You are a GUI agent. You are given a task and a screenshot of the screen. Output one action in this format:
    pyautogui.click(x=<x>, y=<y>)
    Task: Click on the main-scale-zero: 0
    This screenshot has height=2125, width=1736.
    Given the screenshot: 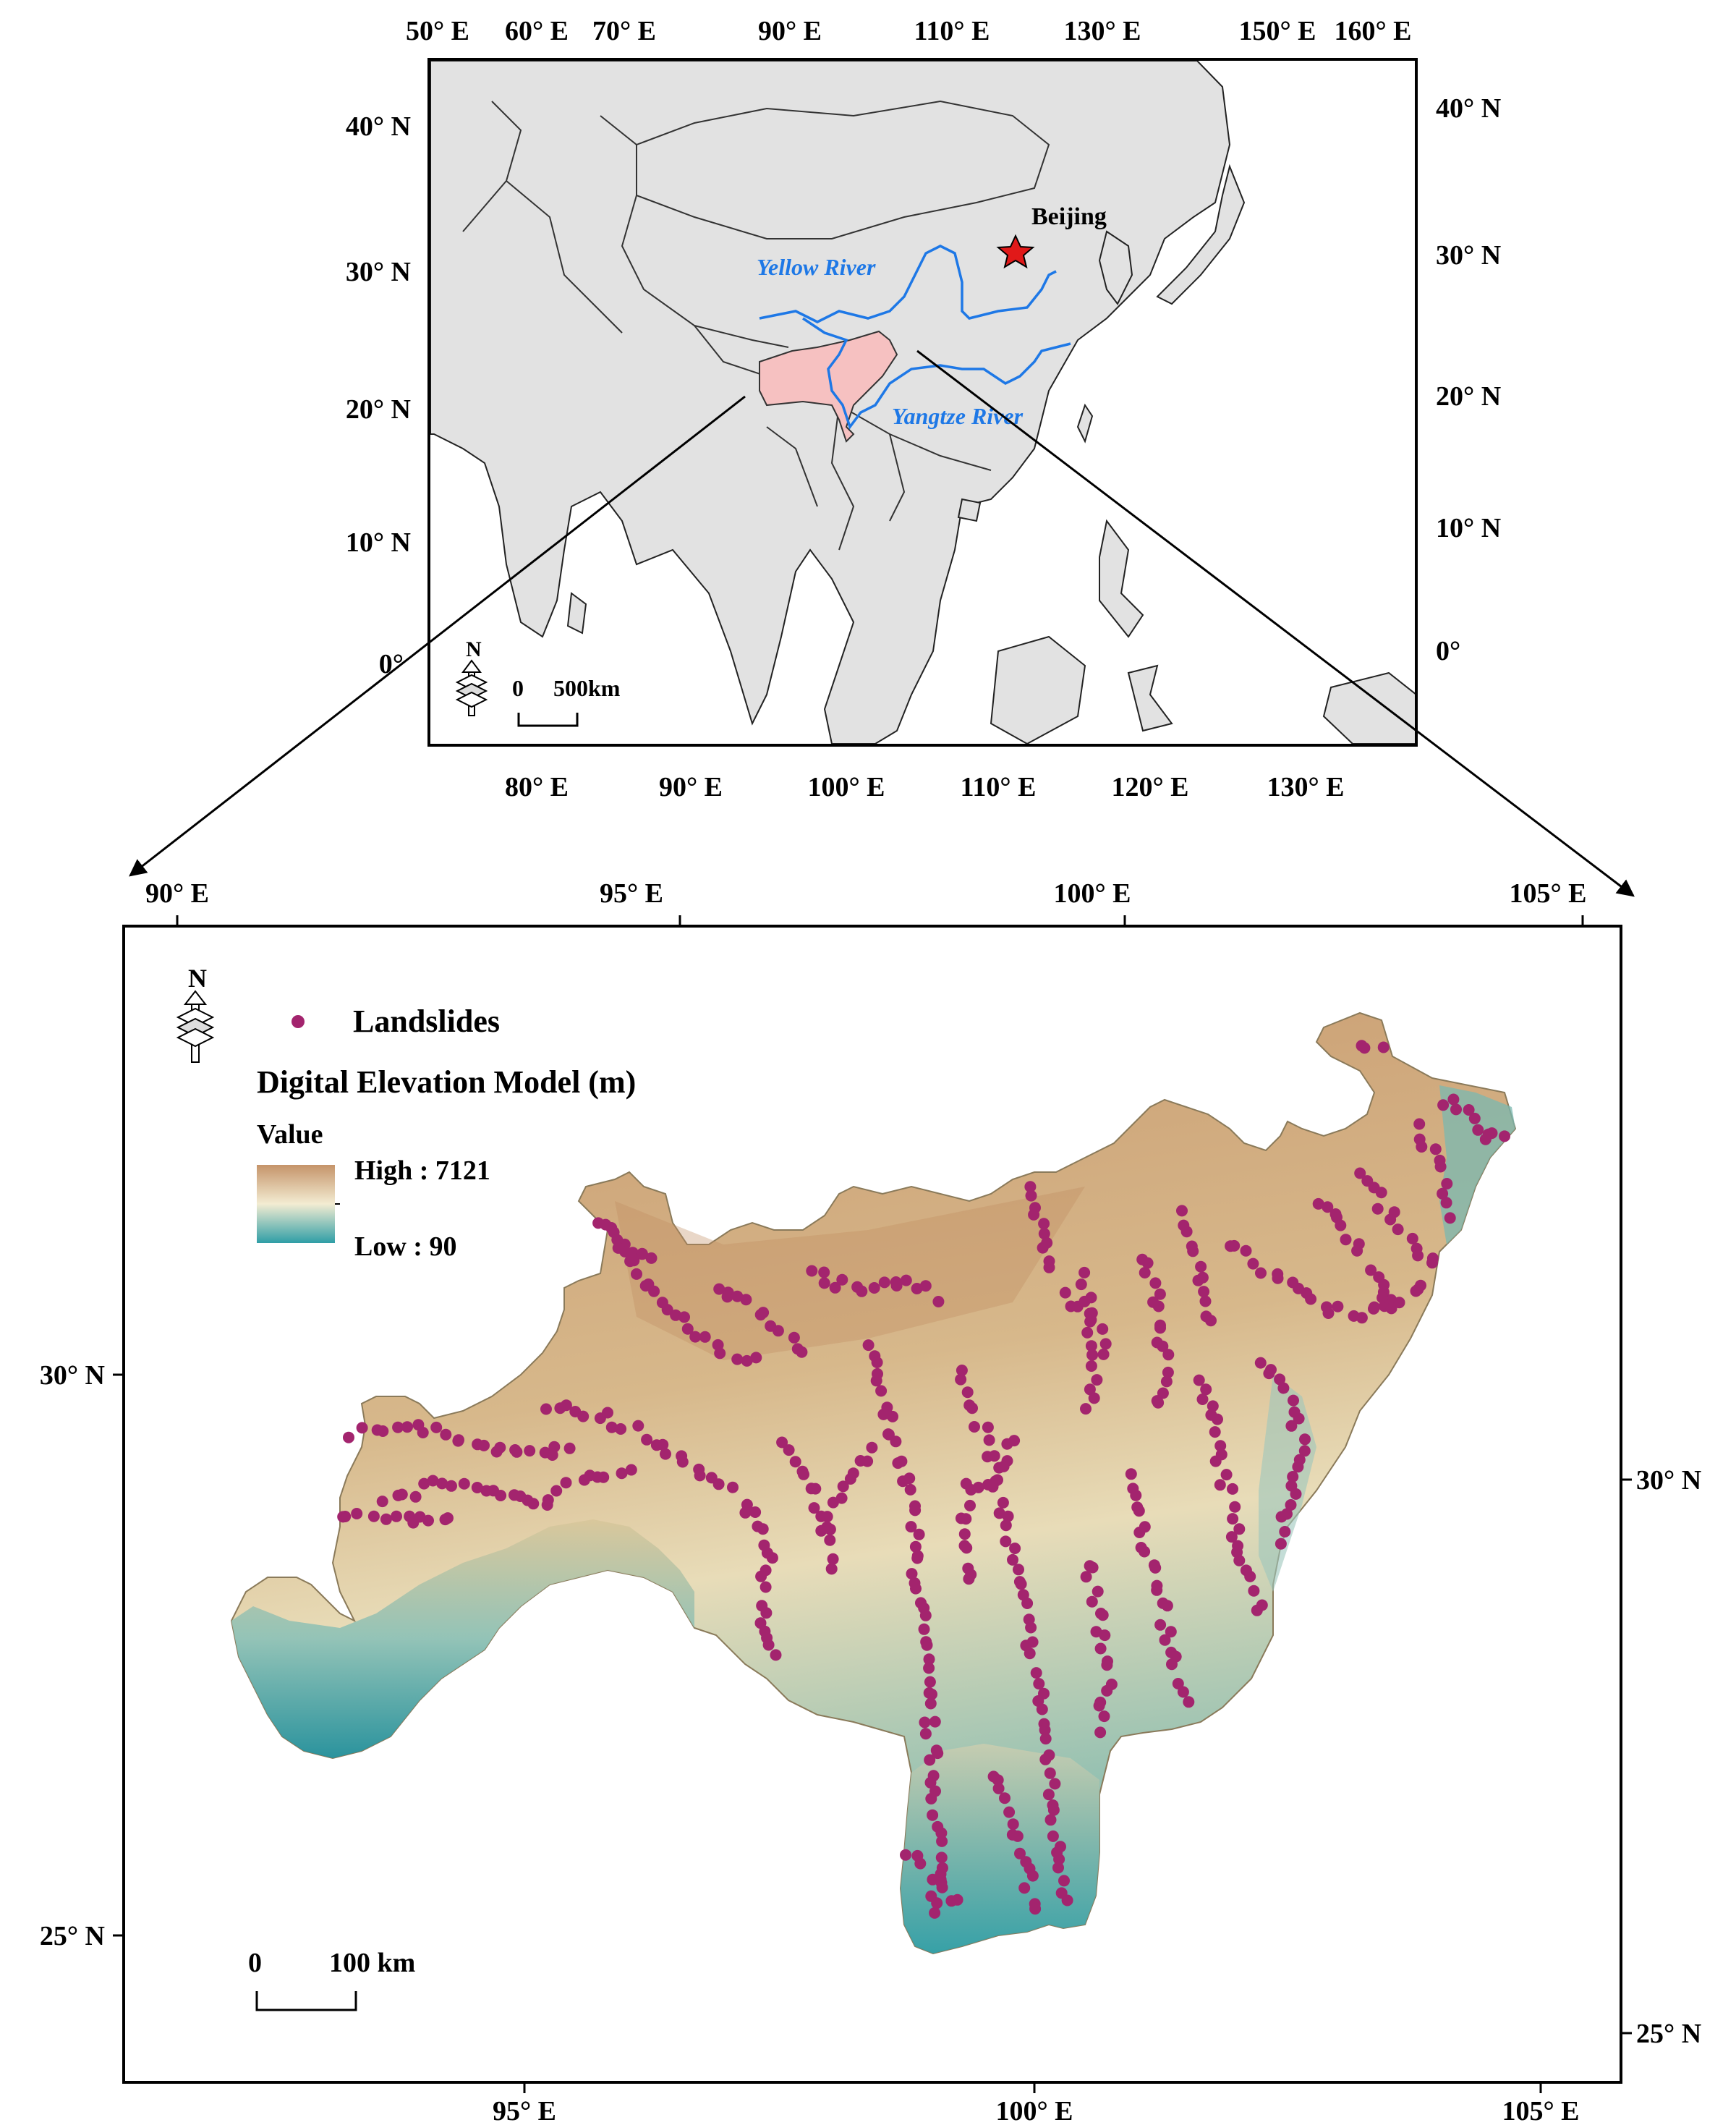 What is the action you would take?
    pyautogui.click(x=255, y=1963)
    